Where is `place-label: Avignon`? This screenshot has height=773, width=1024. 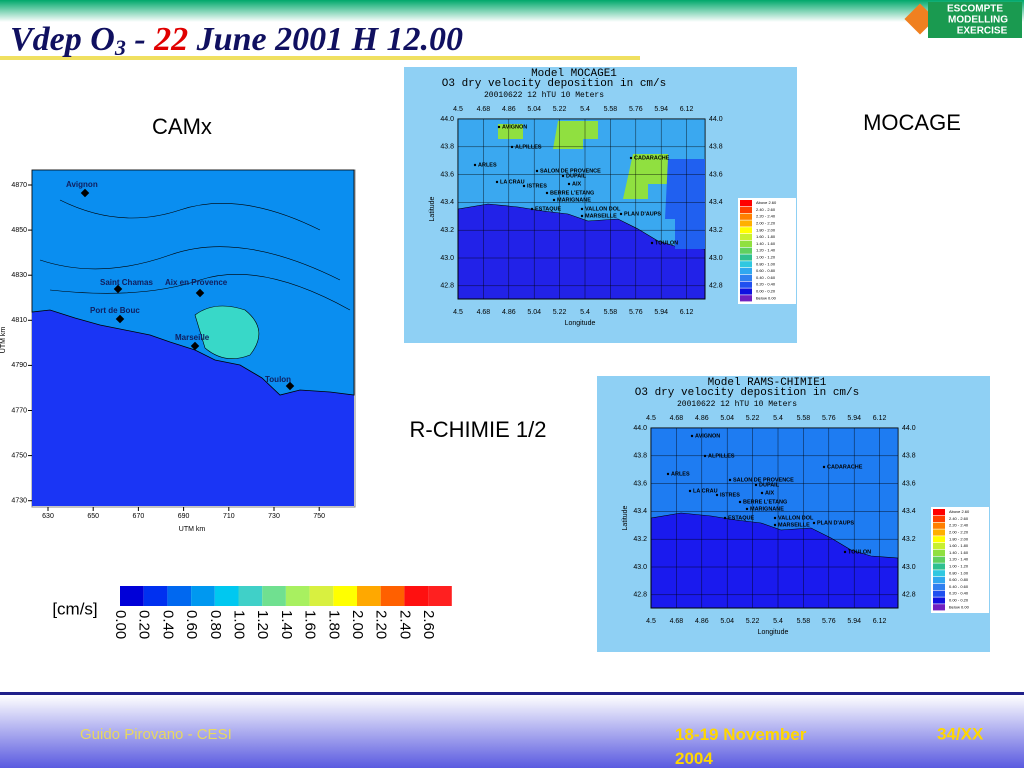
place-label: Avignon is located at coordinates (82, 184).